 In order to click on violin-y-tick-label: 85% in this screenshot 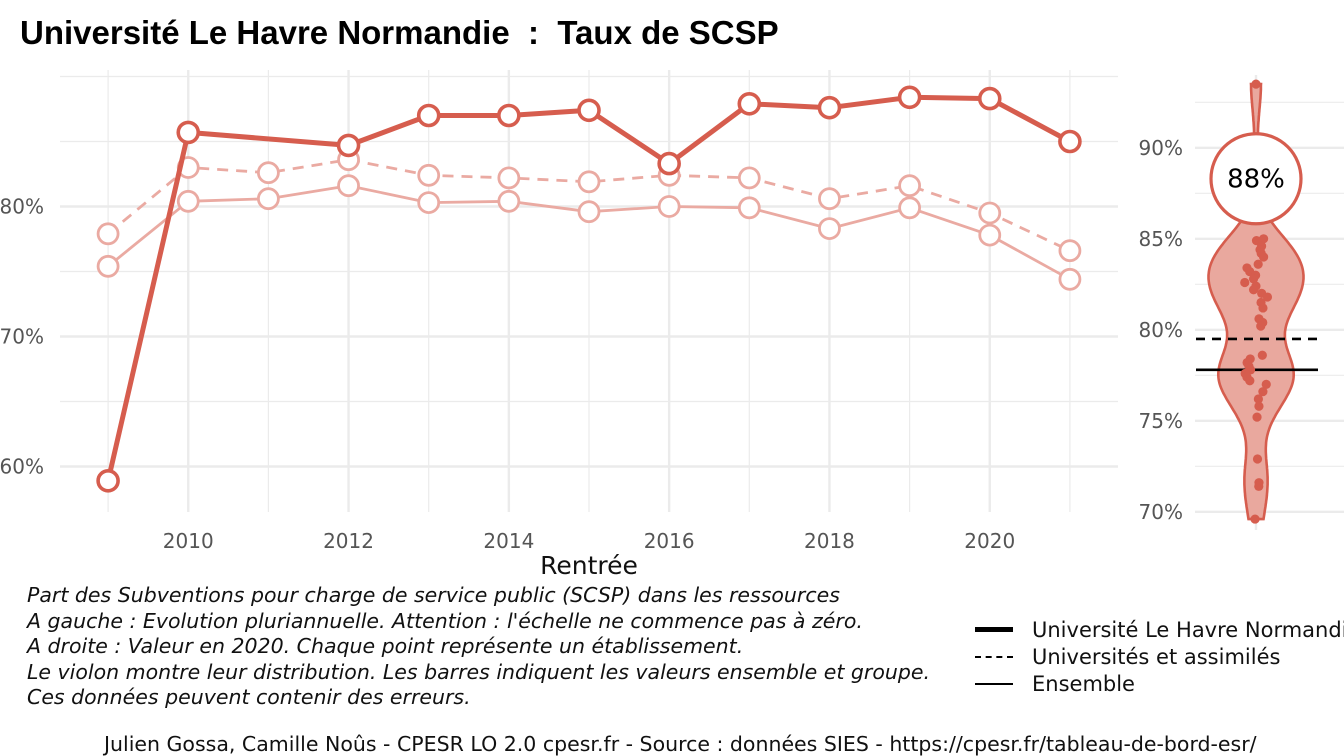, I will do `click(1161, 239)`.